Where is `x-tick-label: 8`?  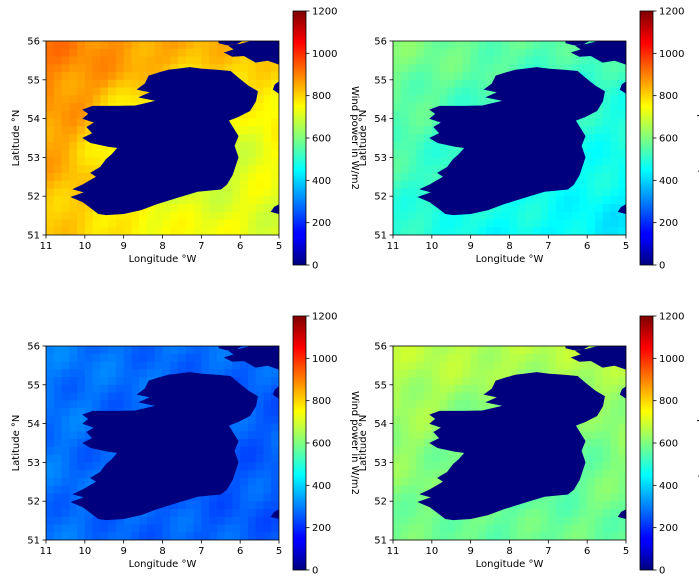 x-tick-label: 8 is located at coordinates (509, 551).